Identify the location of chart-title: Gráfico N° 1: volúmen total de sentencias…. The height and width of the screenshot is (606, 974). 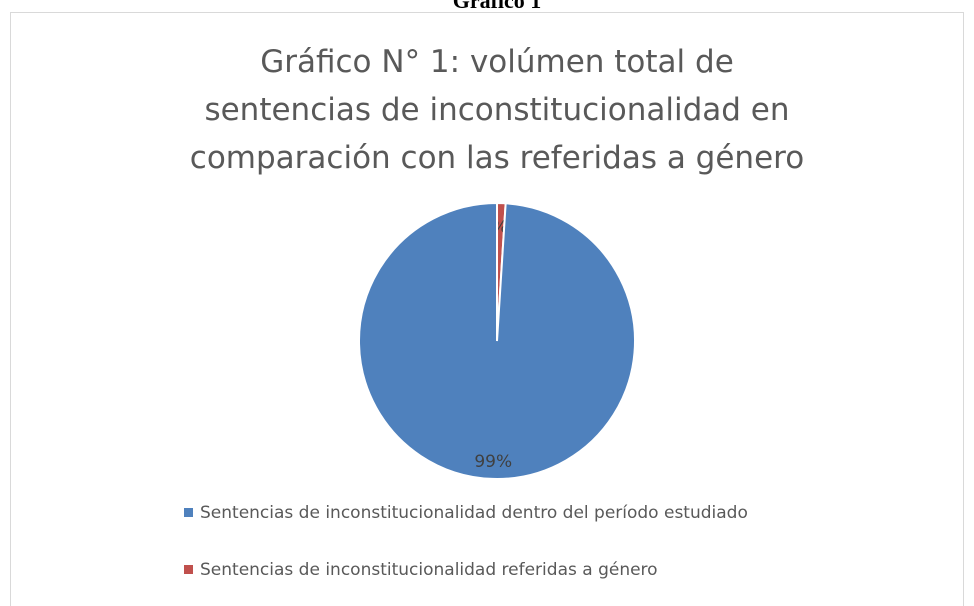
(497, 110).